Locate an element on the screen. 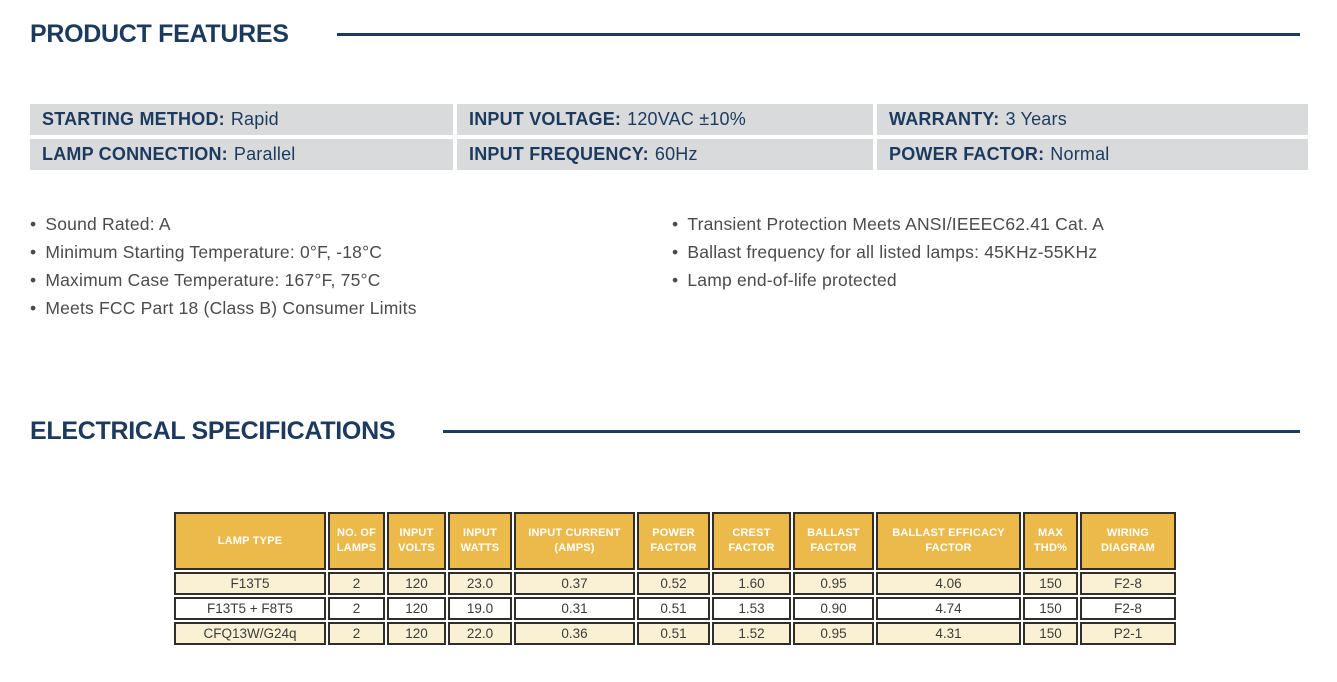 Image resolution: width=1337 pixels, height=682 pixels. column-header: INPUT CURRENT (AMPS) is located at coordinates (574, 541).